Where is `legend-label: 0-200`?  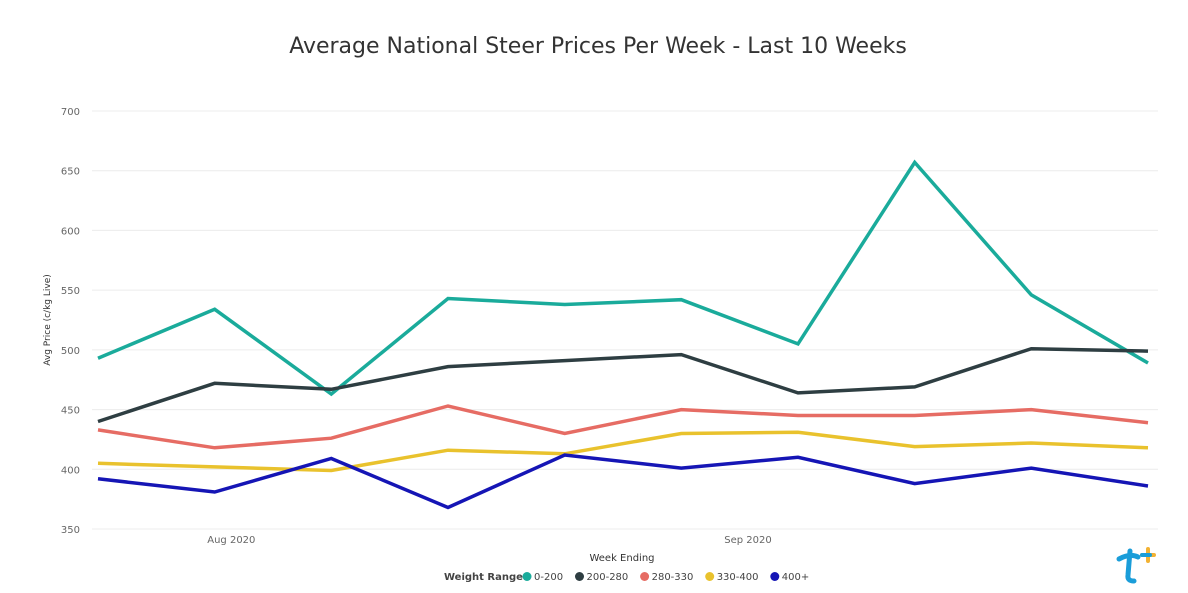 legend-label: 0-200 is located at coordinates (548, 577).